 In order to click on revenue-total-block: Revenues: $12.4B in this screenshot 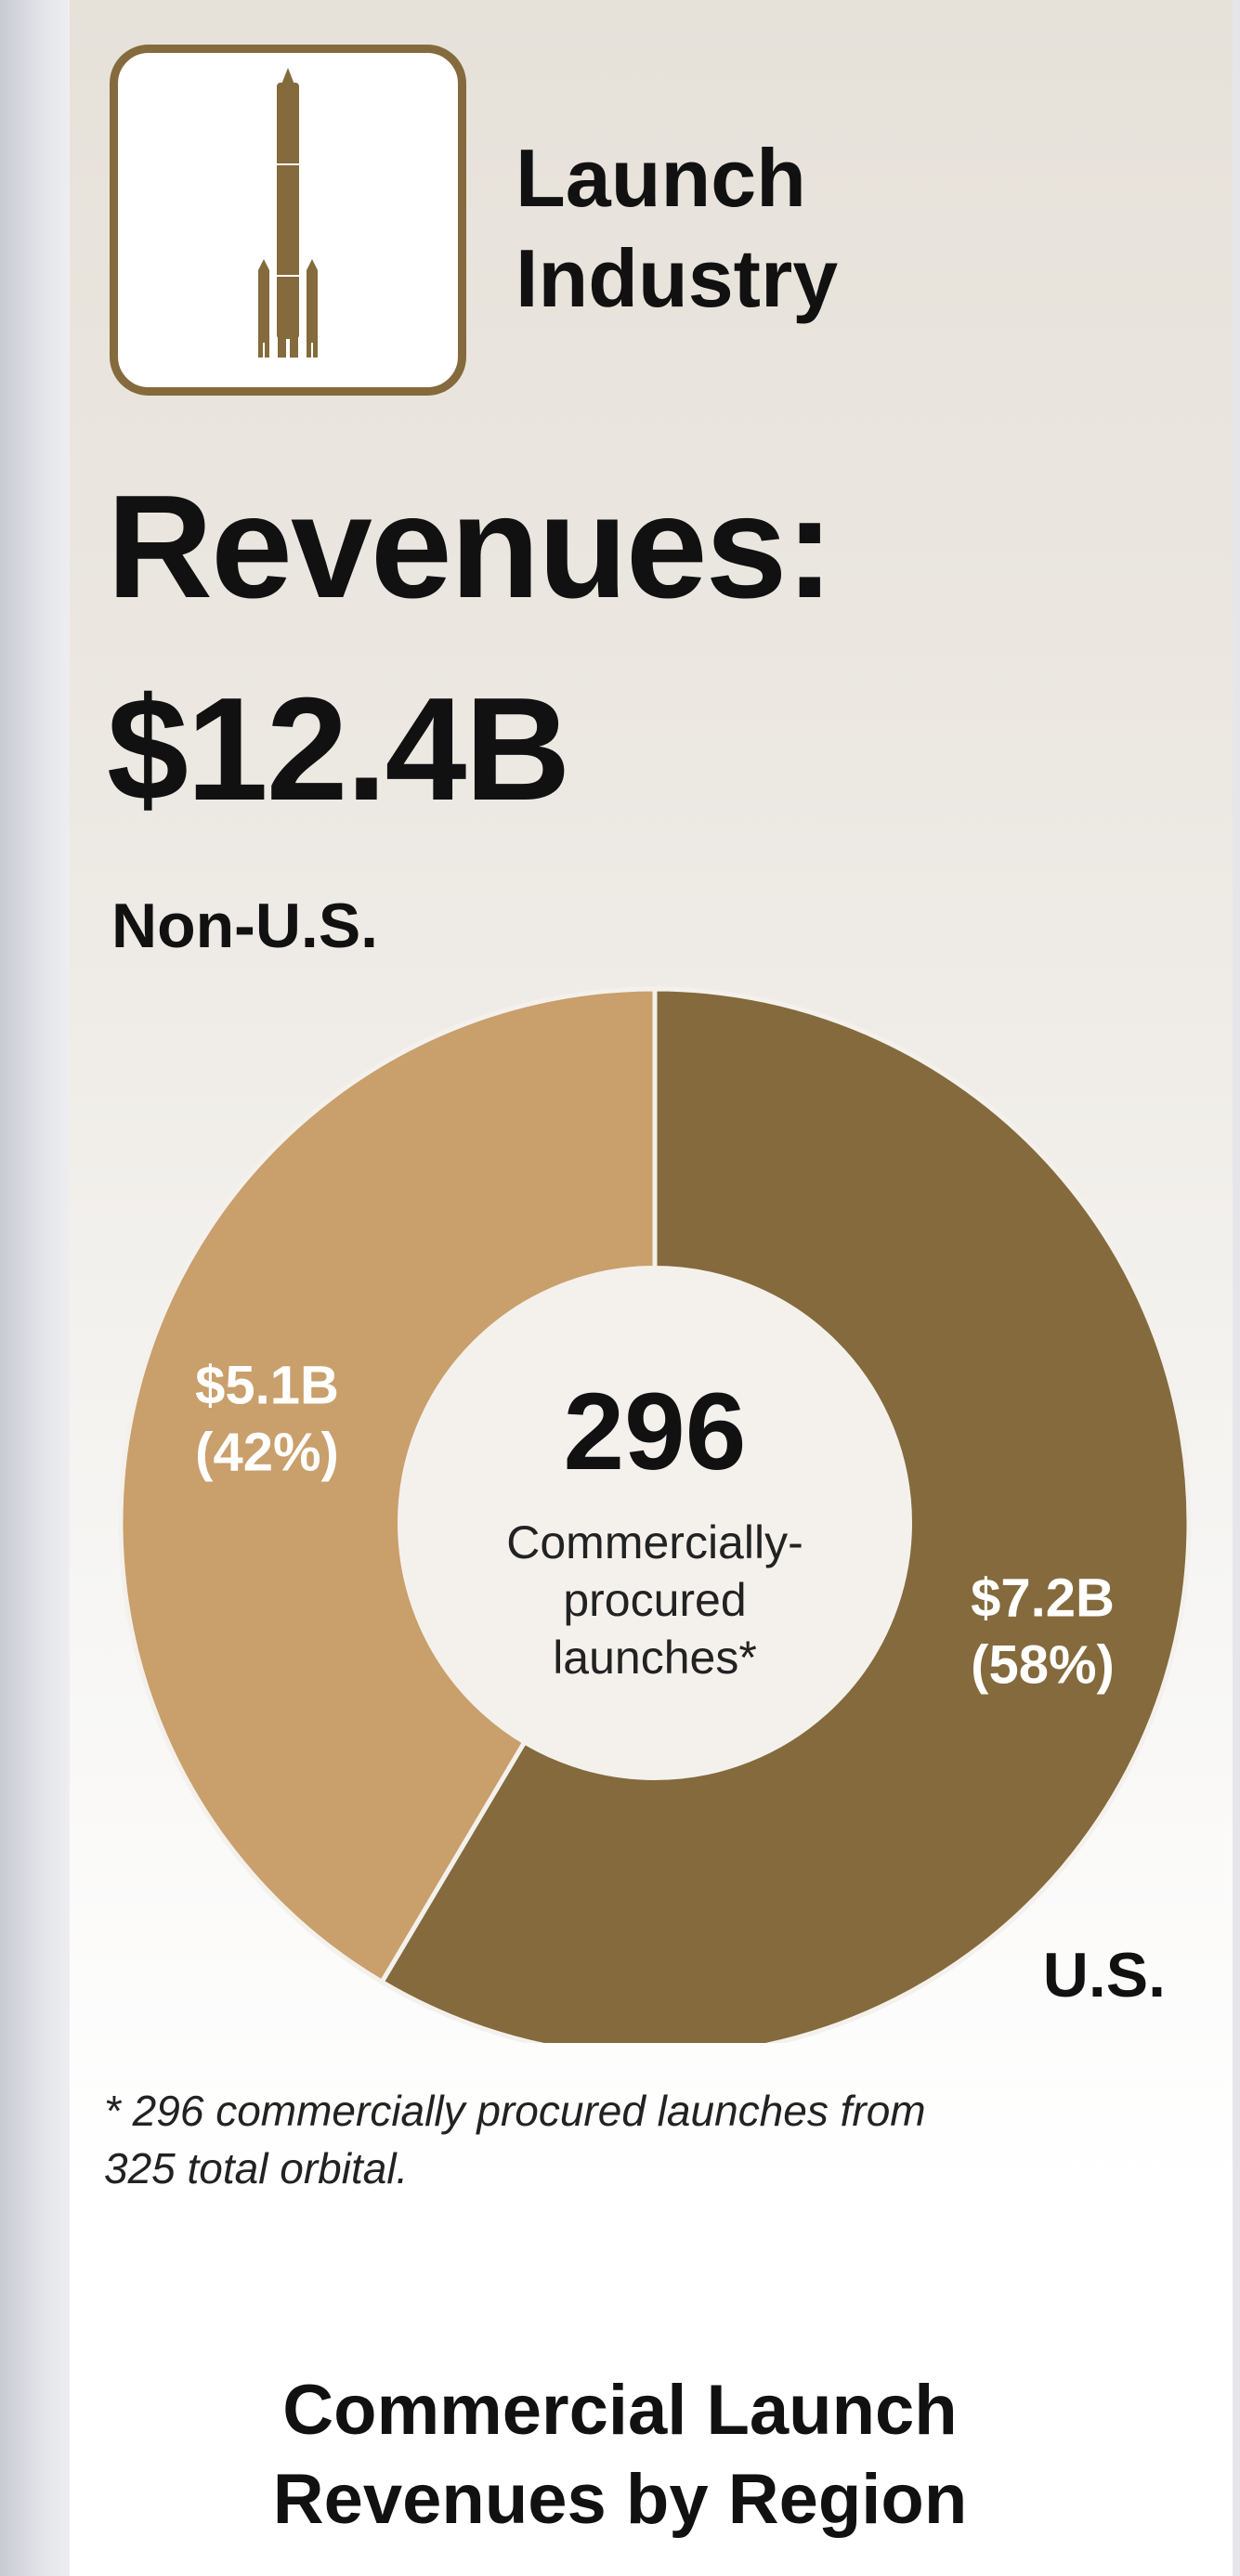, I will do `click(471, 648)`.